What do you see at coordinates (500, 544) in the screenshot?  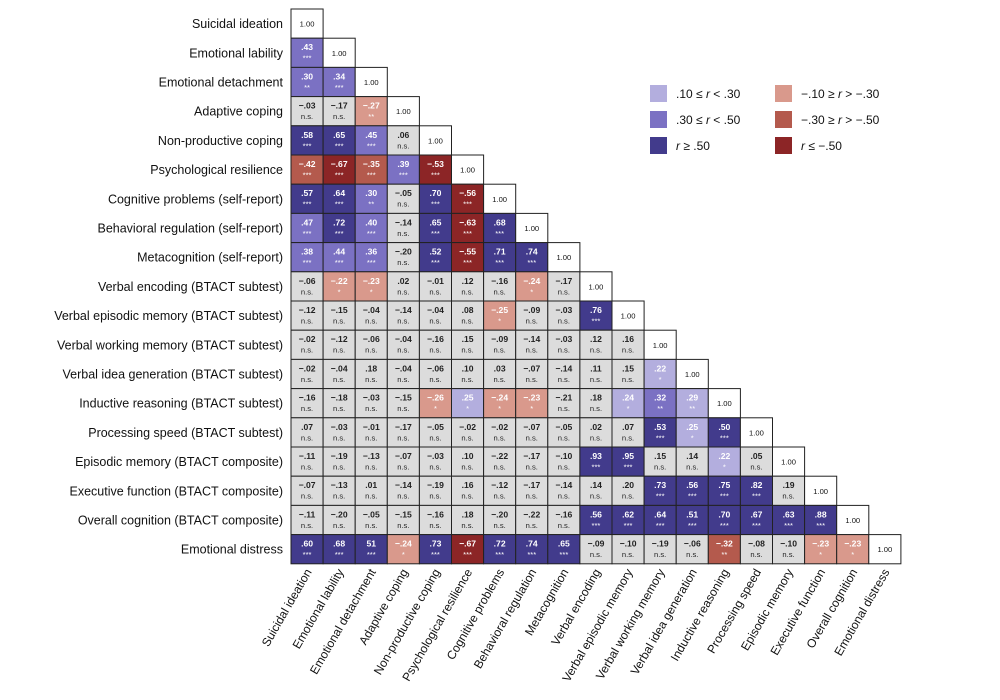 I see `cell-value: .72` at bounding box center [500, 544].